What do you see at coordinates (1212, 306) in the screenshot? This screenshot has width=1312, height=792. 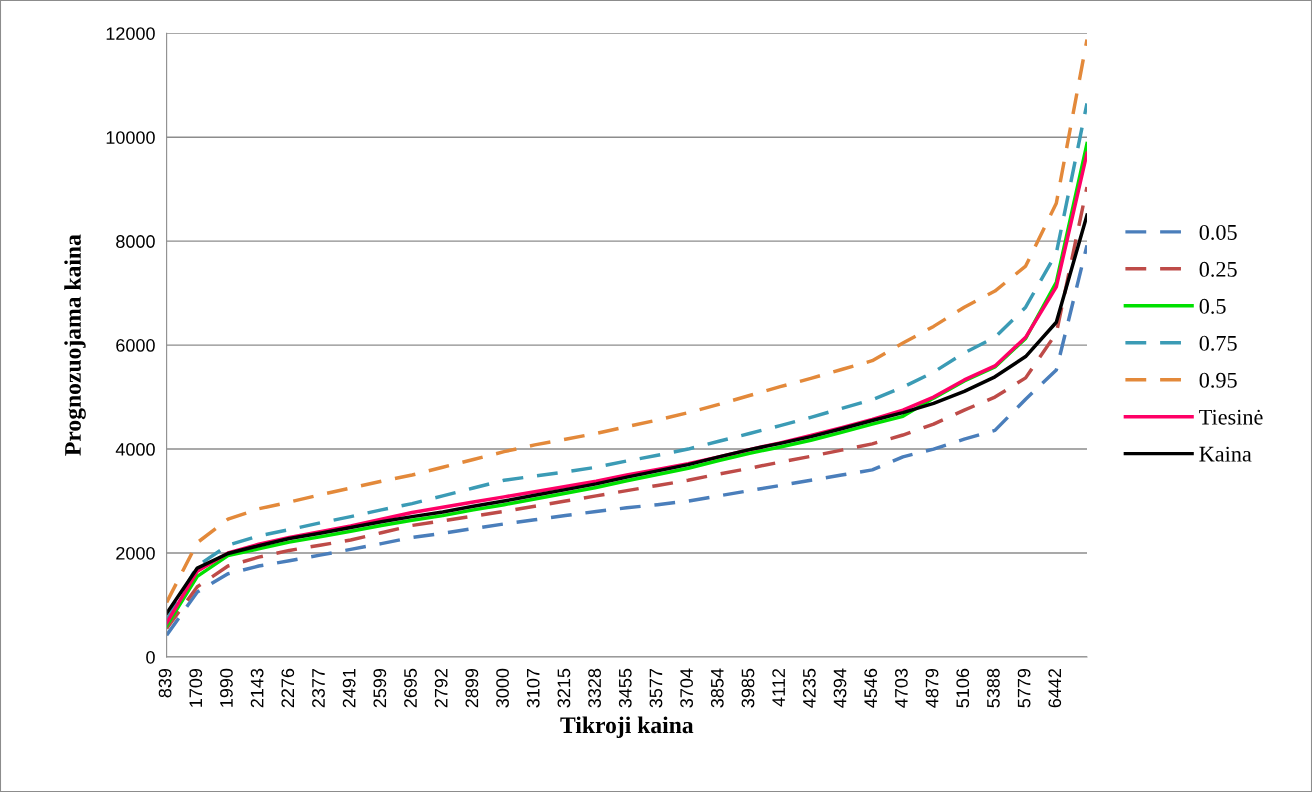 I see `legend-label: 0.5` at bounding box center [1212, 306].